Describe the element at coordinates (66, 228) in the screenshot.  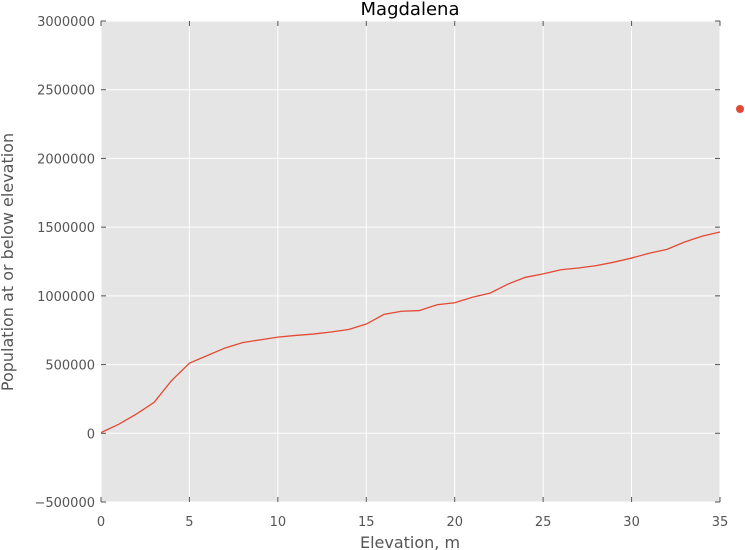
I see `y-tick-label: 1500000` at that location.